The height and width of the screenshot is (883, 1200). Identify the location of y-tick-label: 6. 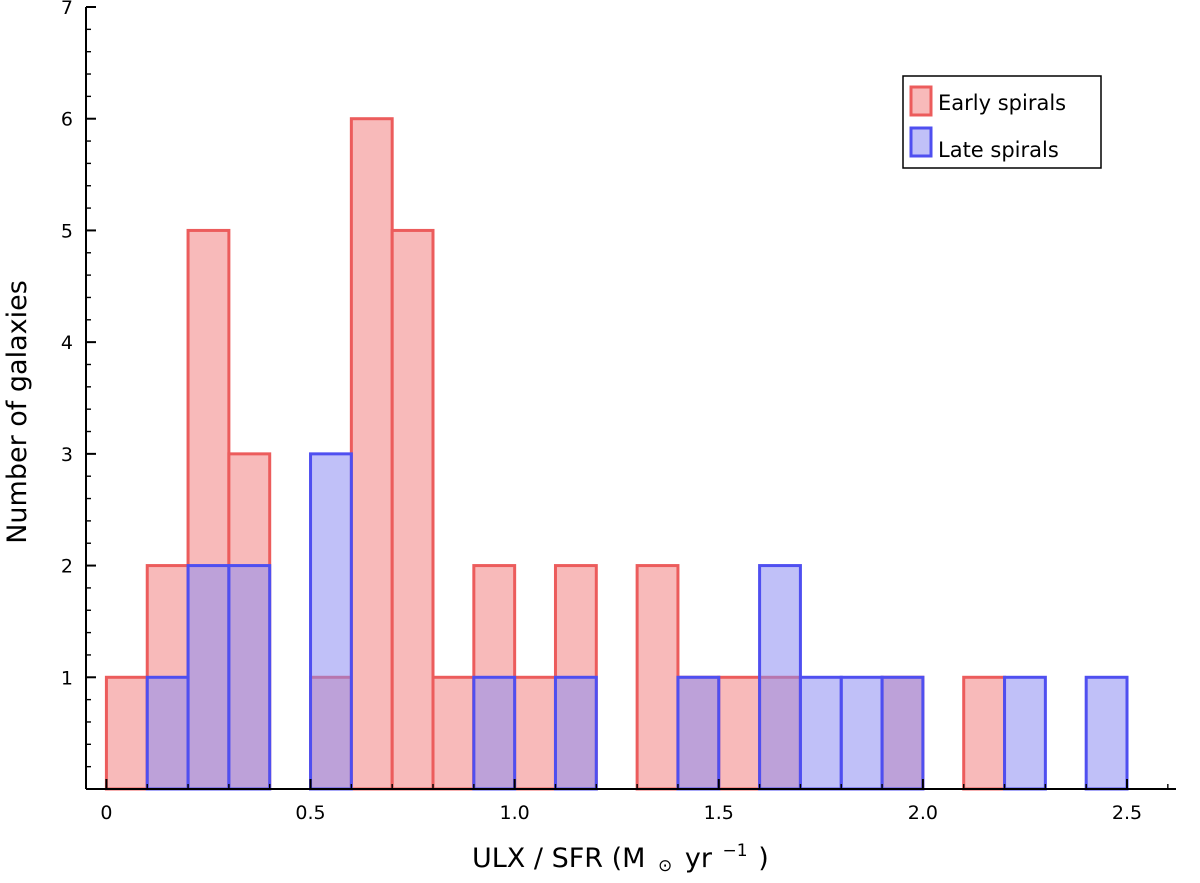
(67, 120).